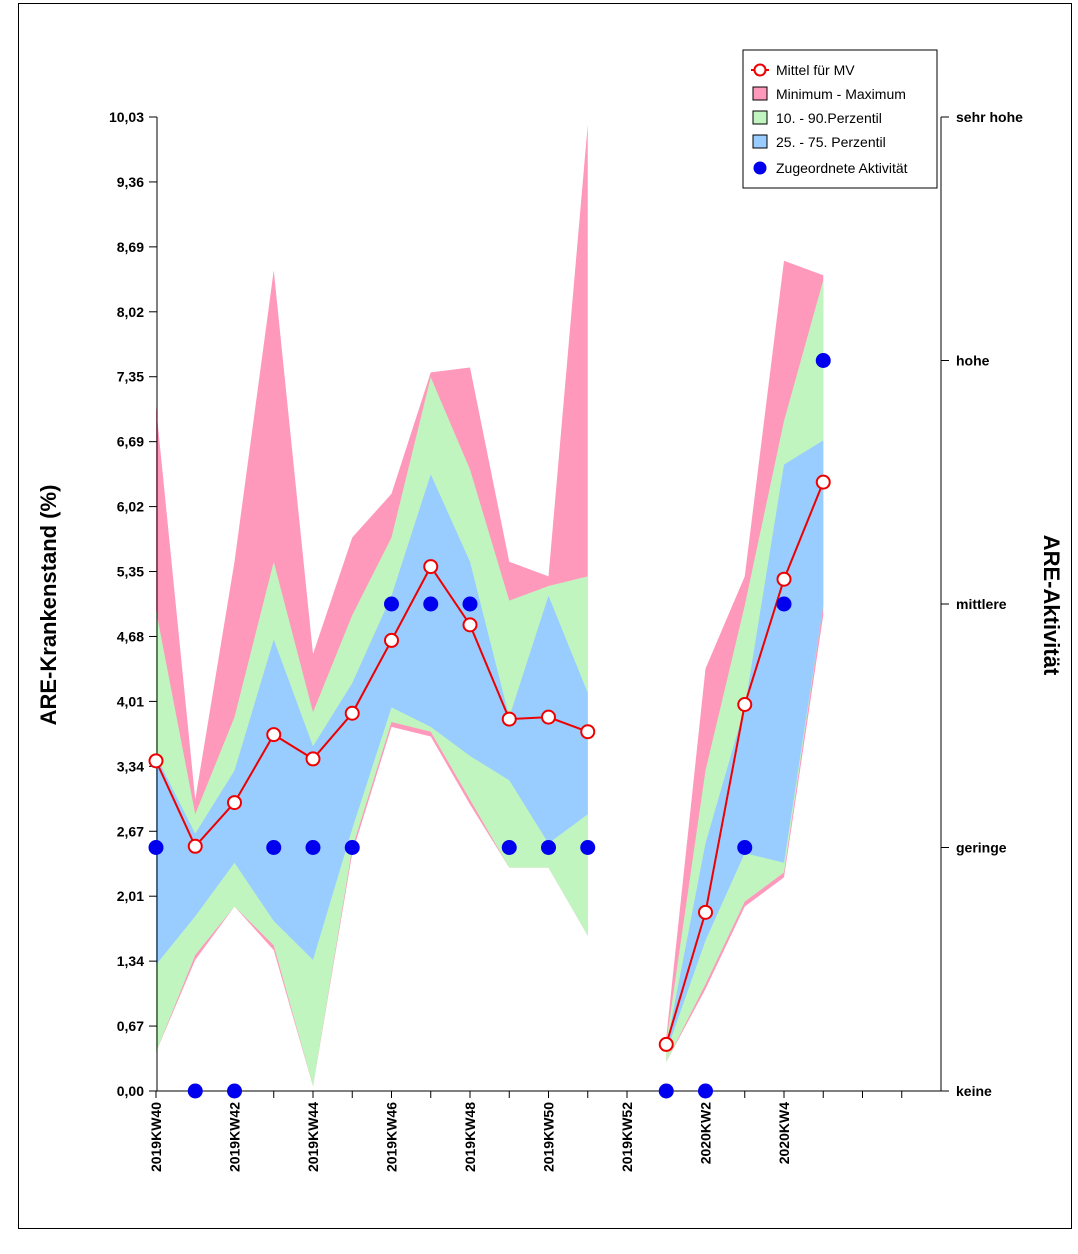 This screenshot has height=1254, width=1078. I want to click on y-tick-label: 0,00, so click(130, 1091).